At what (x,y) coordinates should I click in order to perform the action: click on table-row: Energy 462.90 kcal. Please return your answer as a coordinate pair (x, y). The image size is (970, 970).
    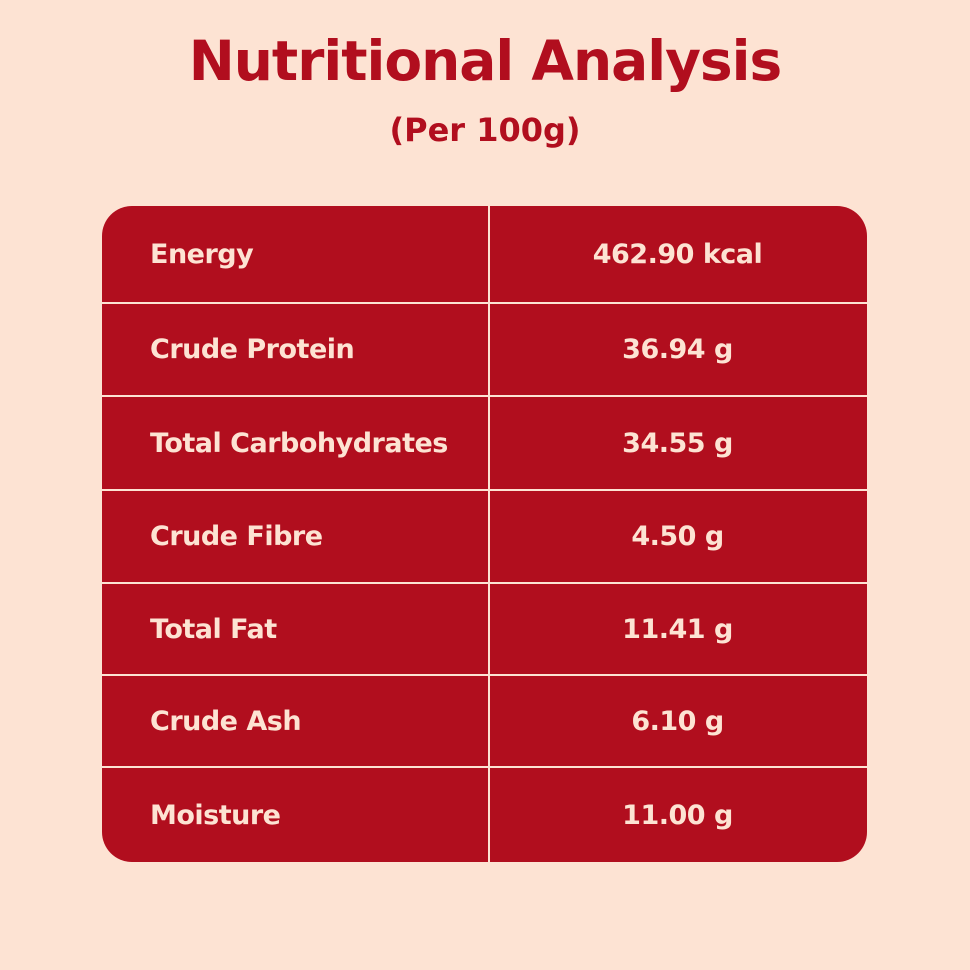
    Looking at the image, I should click on (484, 254).